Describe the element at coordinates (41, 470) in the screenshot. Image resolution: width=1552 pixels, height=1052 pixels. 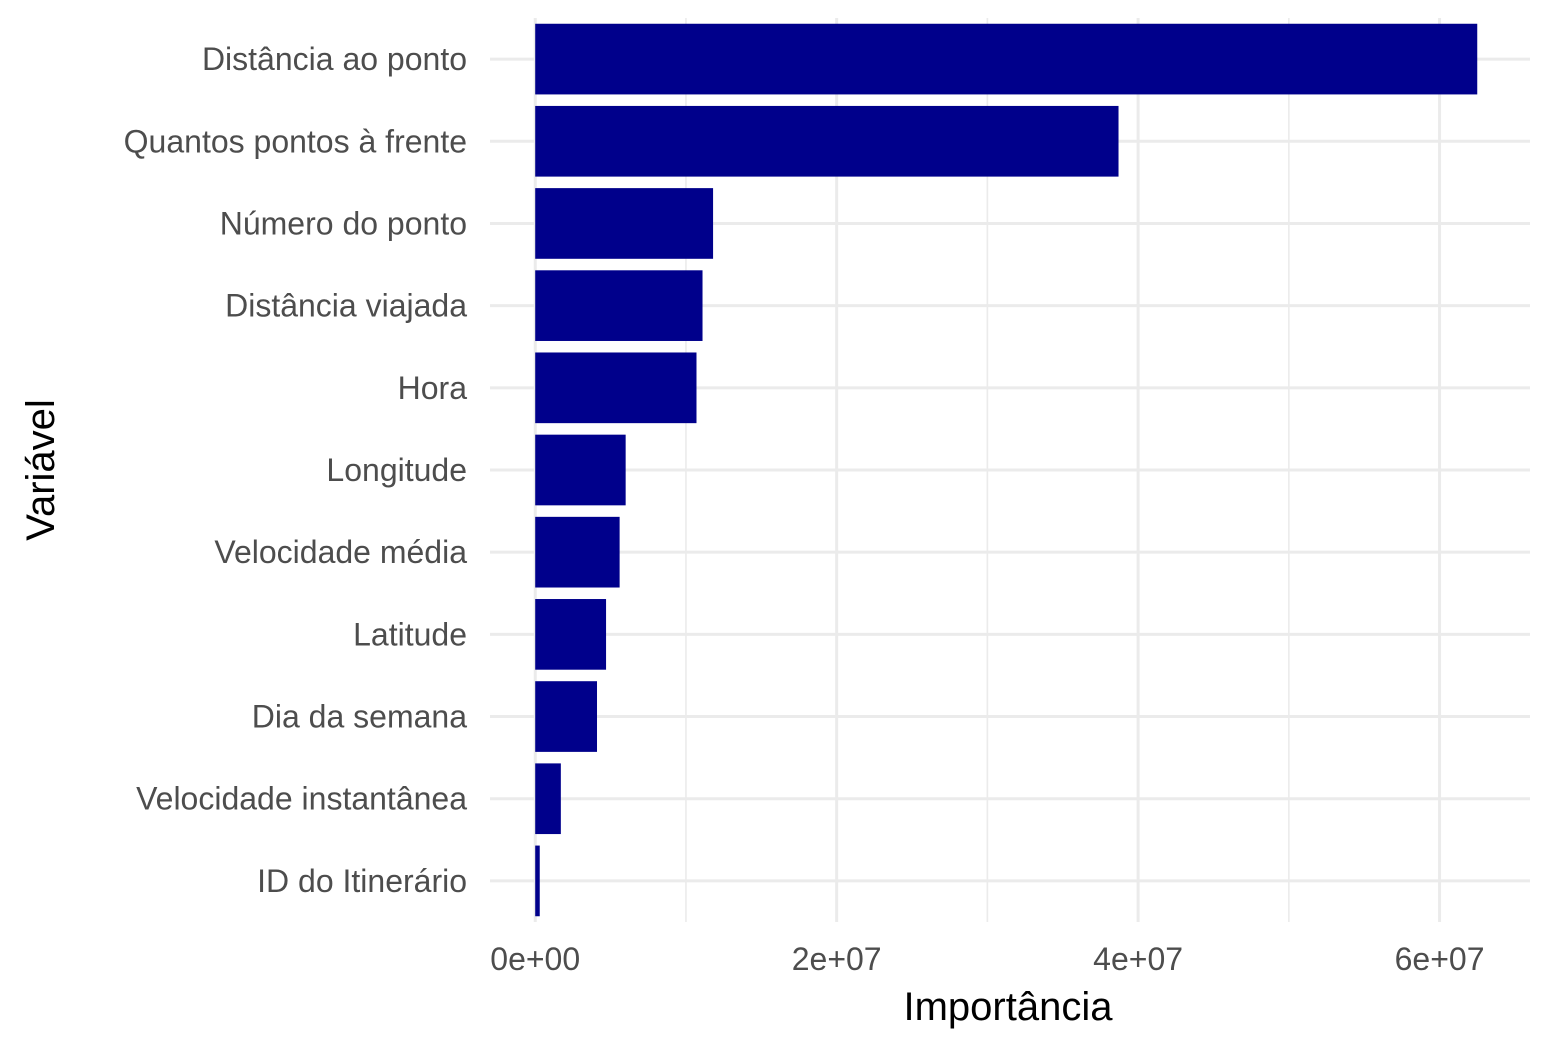
I see `y-axis-title: Variável` at that location.